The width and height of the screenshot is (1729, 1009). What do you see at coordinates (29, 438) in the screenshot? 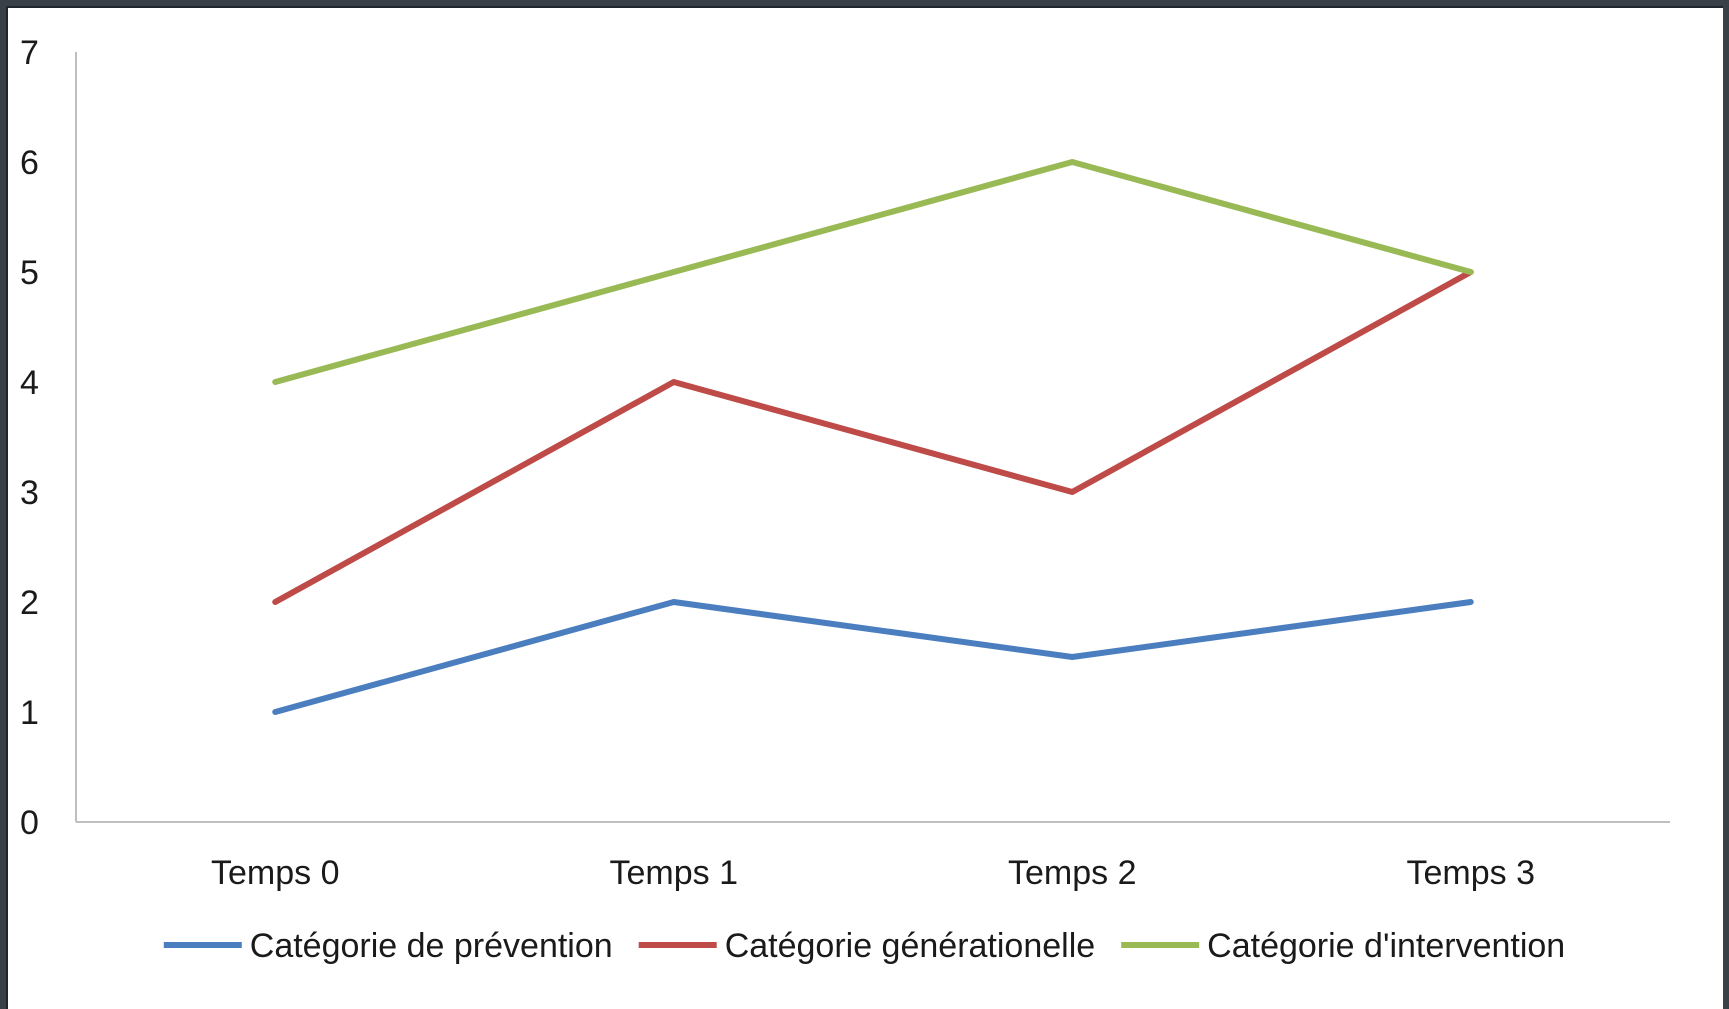
I see `y-axis-ticks: 0 1 2 3 4 5 6 7` at bounding box center [29, 438].